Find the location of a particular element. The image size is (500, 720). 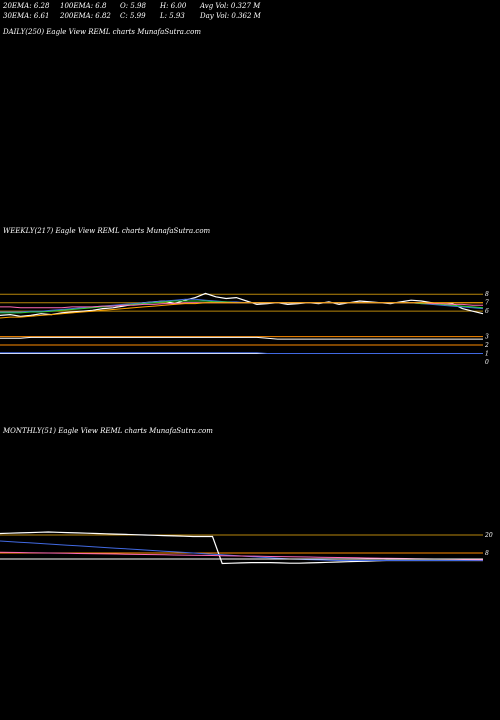

weekly-ytick-label-5: 1 is located at coordinates (487, 354).